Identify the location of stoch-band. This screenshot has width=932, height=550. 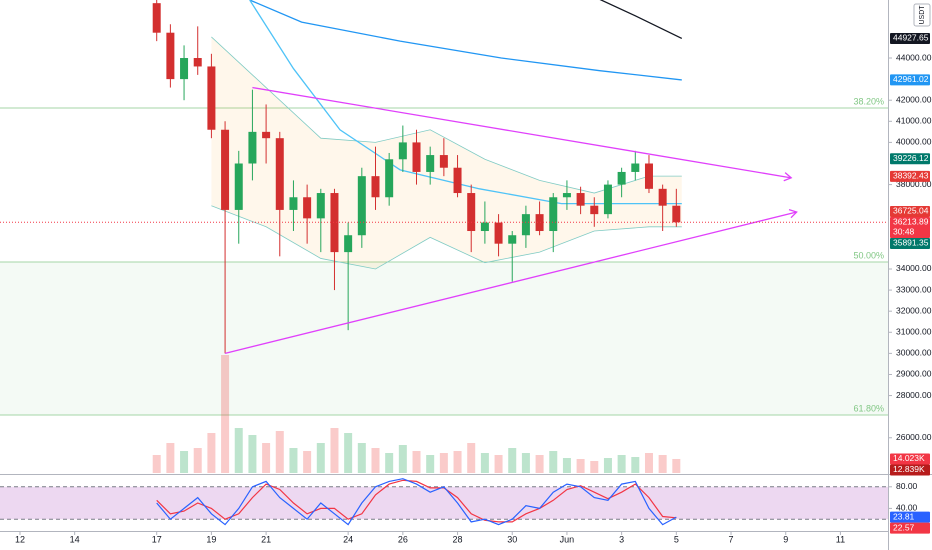
(444, 503).